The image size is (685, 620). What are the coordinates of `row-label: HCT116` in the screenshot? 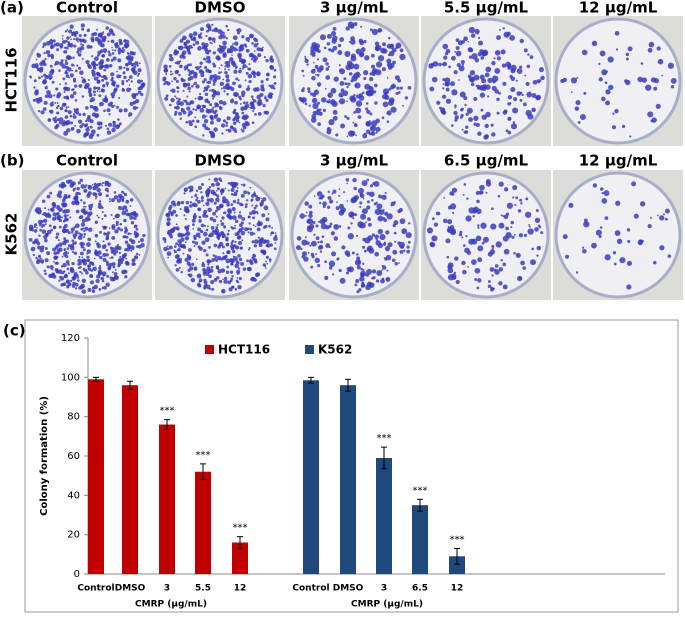 It's located at (12, 79).